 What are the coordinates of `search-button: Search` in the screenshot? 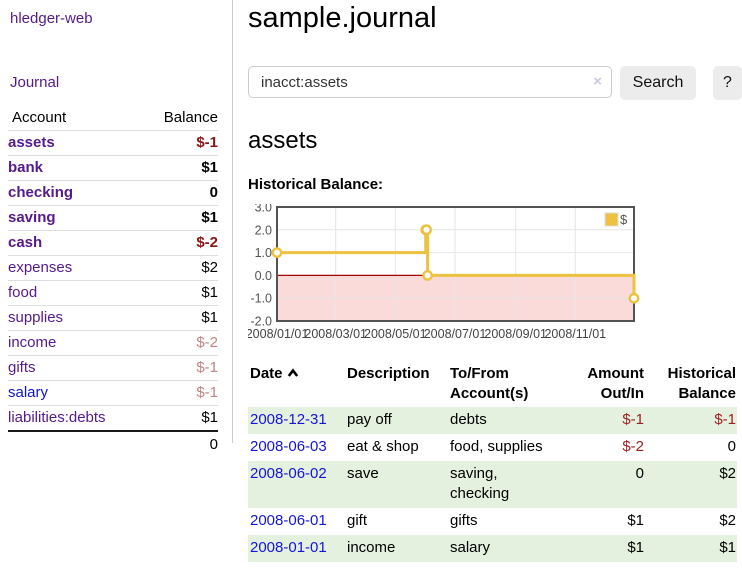 It's located at (658, 83).